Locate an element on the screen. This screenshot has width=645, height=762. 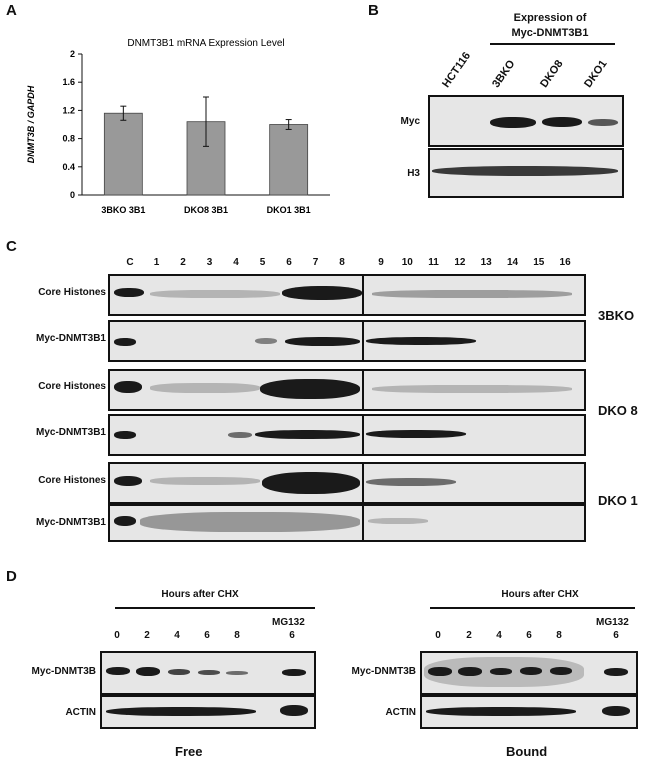
panel-c-lane-12: 12 is located at coordinates (460, 262).